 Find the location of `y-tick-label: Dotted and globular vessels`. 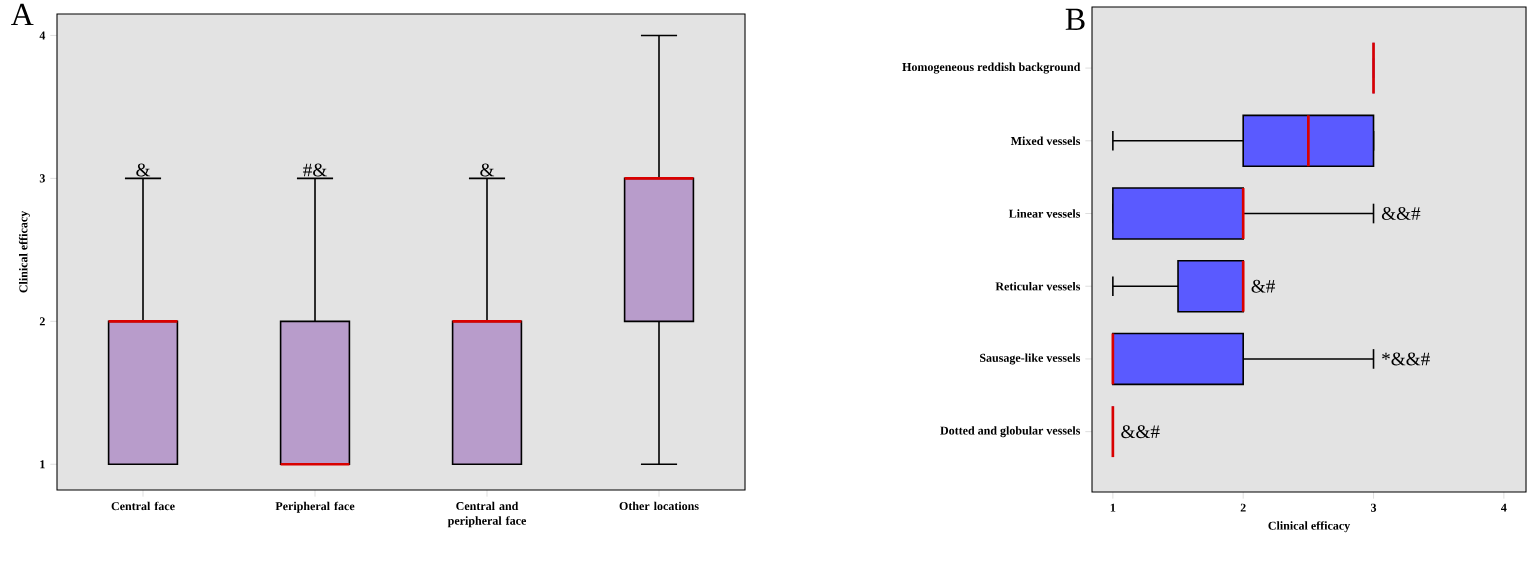

y-tick-label: Dotted and globular vessels is located at coordinates (1010, 432).